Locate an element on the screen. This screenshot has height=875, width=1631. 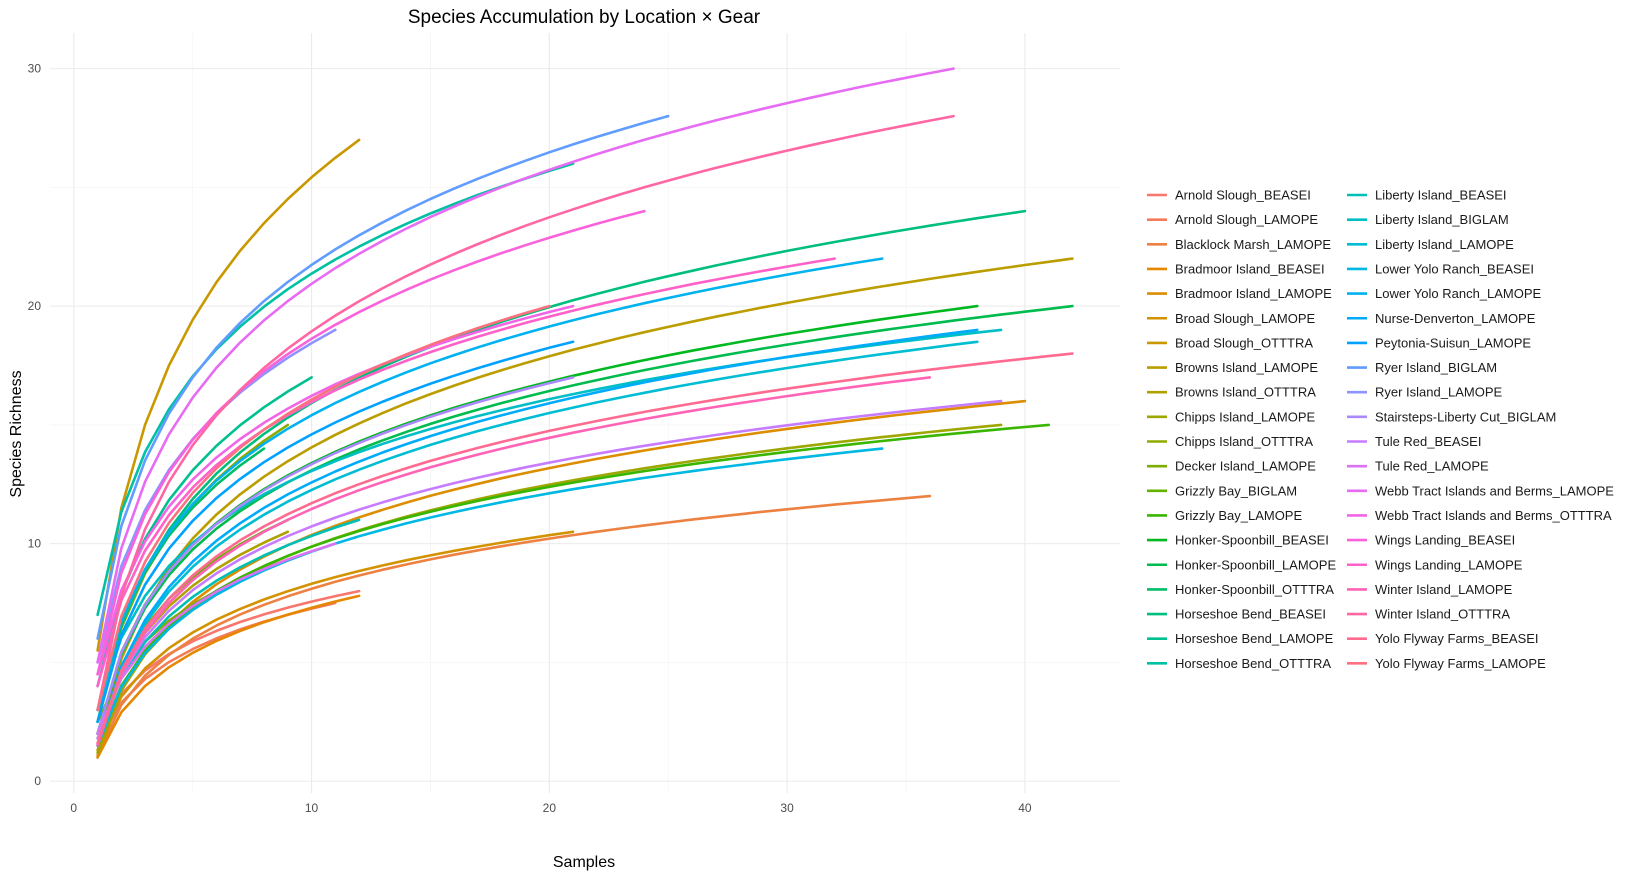
y-tick-label: 20 is located at coordinates (35, 306).